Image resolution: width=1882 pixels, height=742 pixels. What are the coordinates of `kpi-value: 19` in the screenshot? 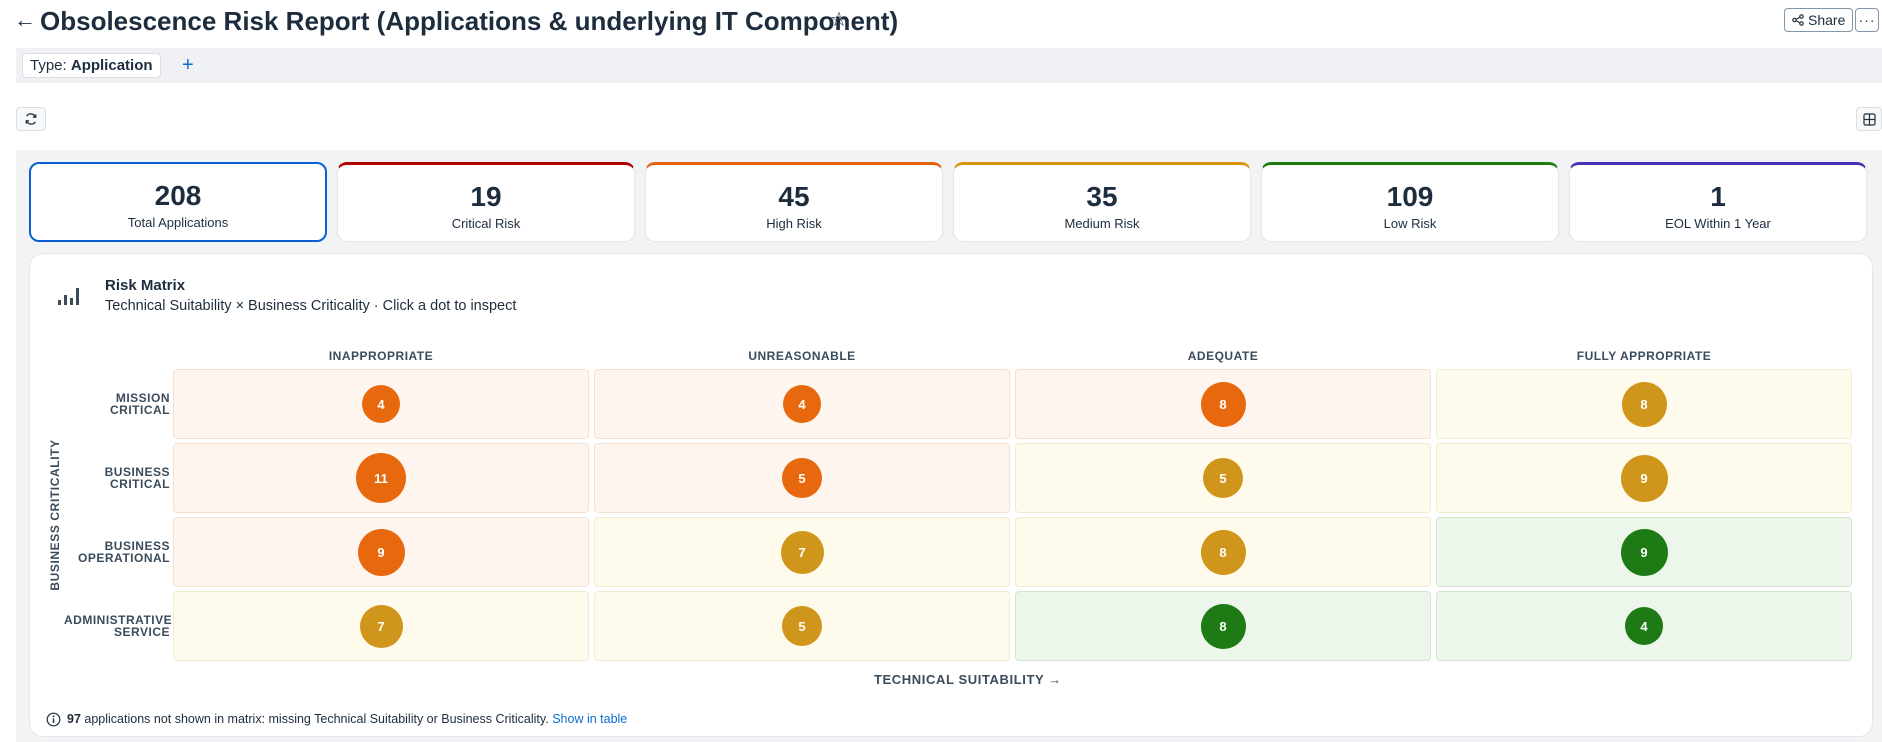 It's located at (486, 196).